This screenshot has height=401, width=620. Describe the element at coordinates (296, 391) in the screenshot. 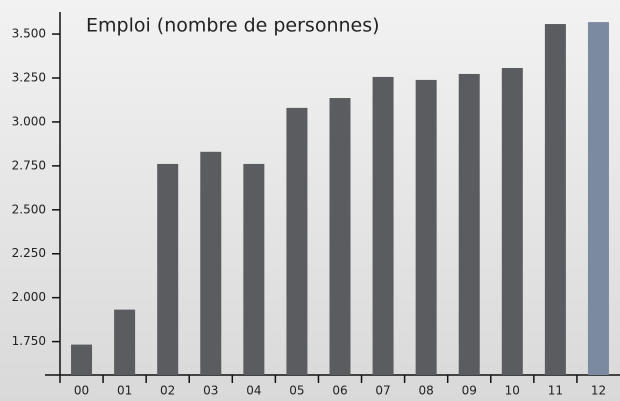

I see `x-tick-label: 05` at that location.